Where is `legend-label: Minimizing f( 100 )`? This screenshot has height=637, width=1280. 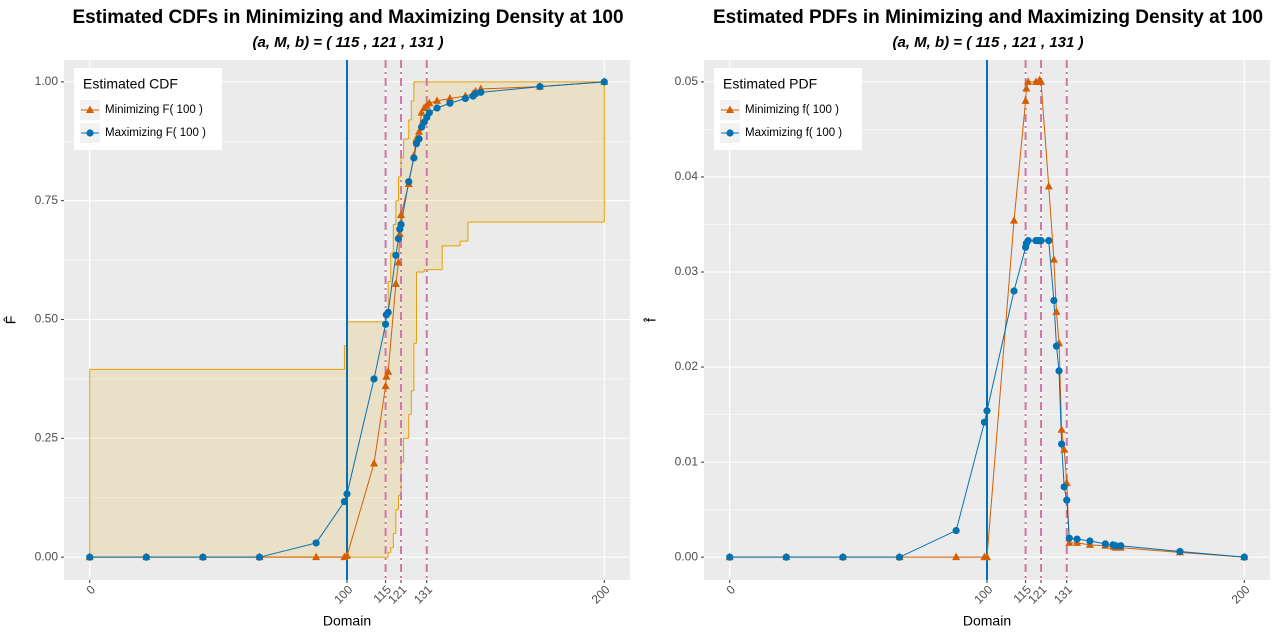 legend-label: Minimizing f( 100 ) is located at coordinates (792, 110).